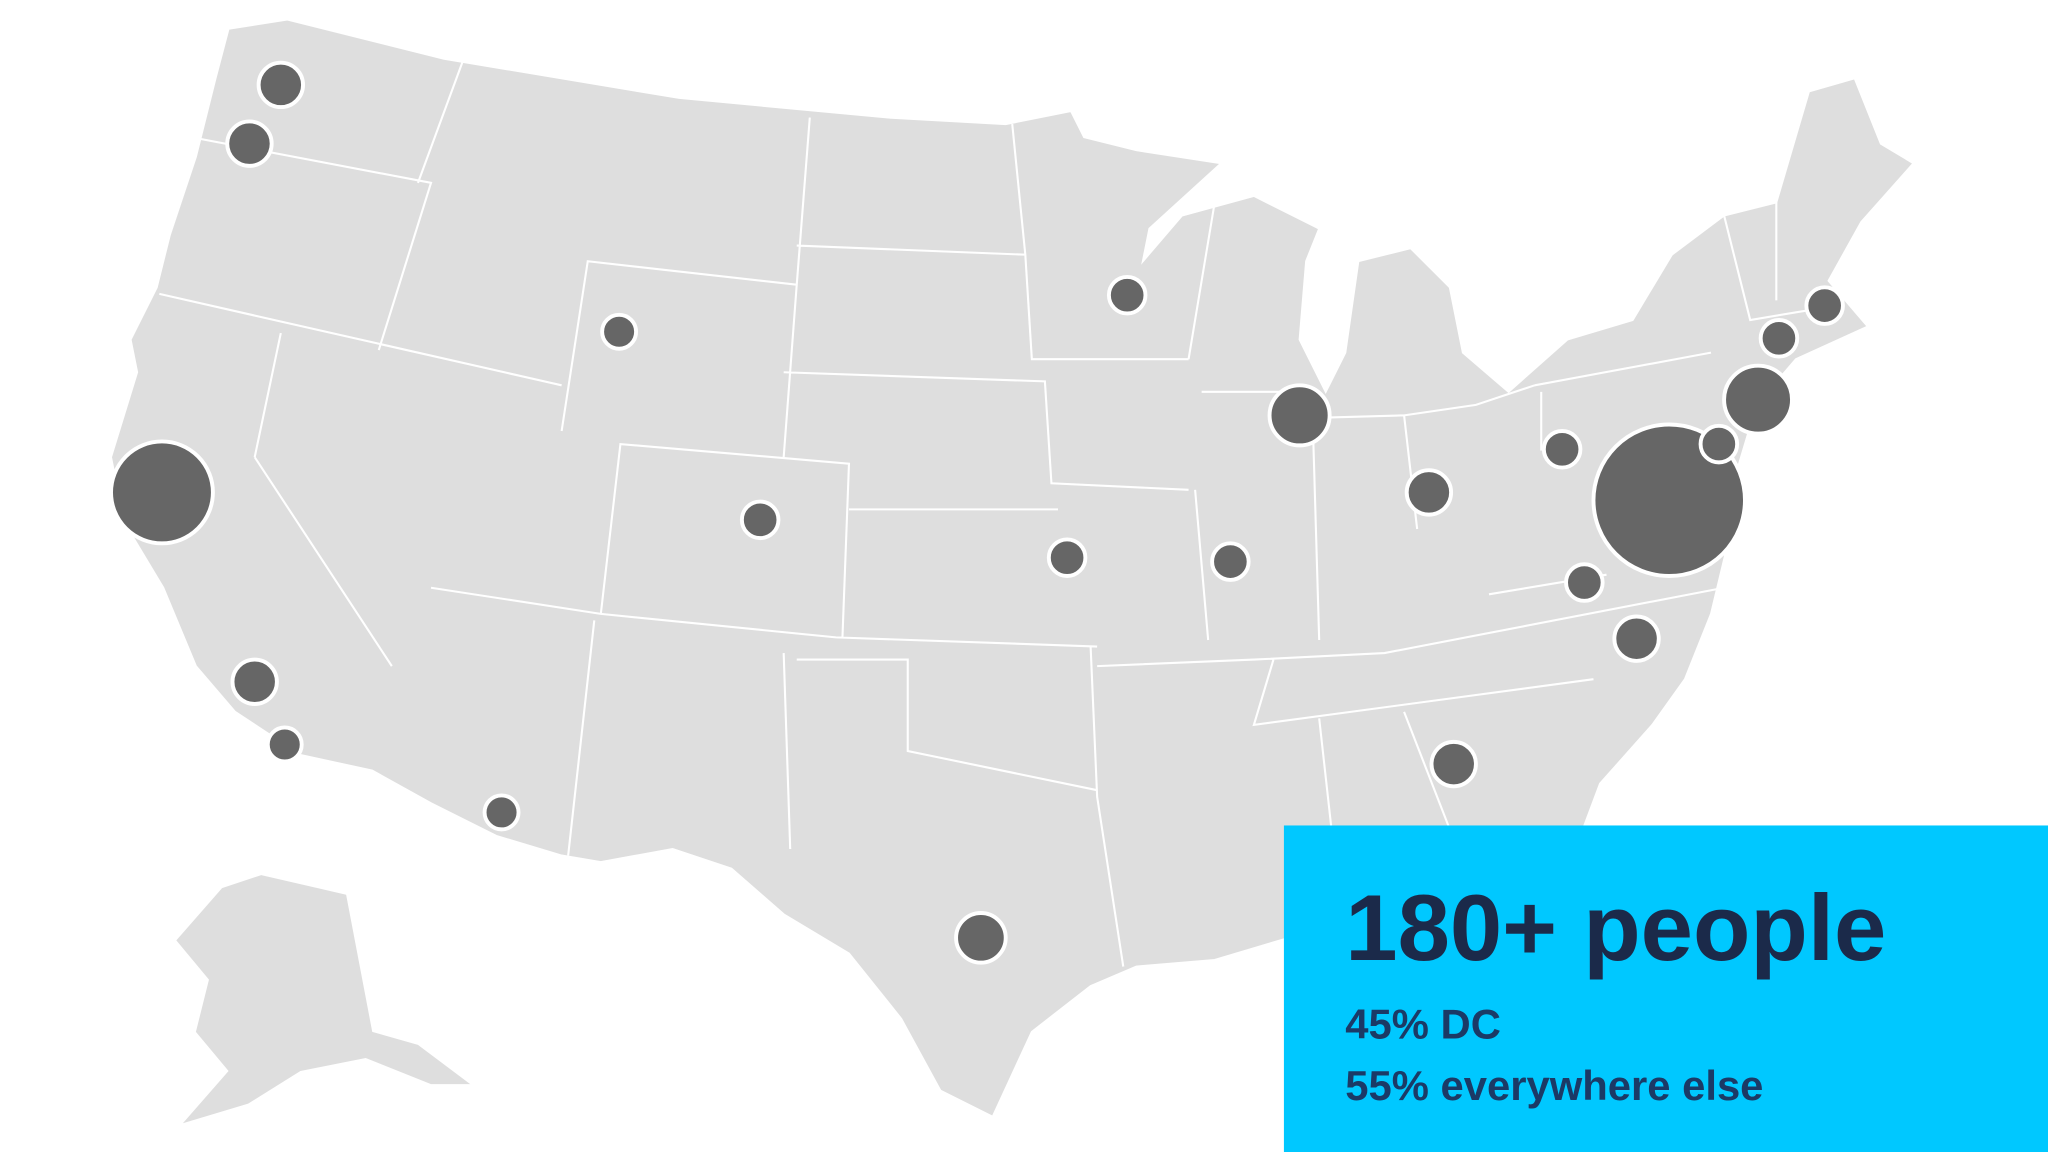  I want to click on stat-line: 55% everywhere else, so click(1554, 1085).